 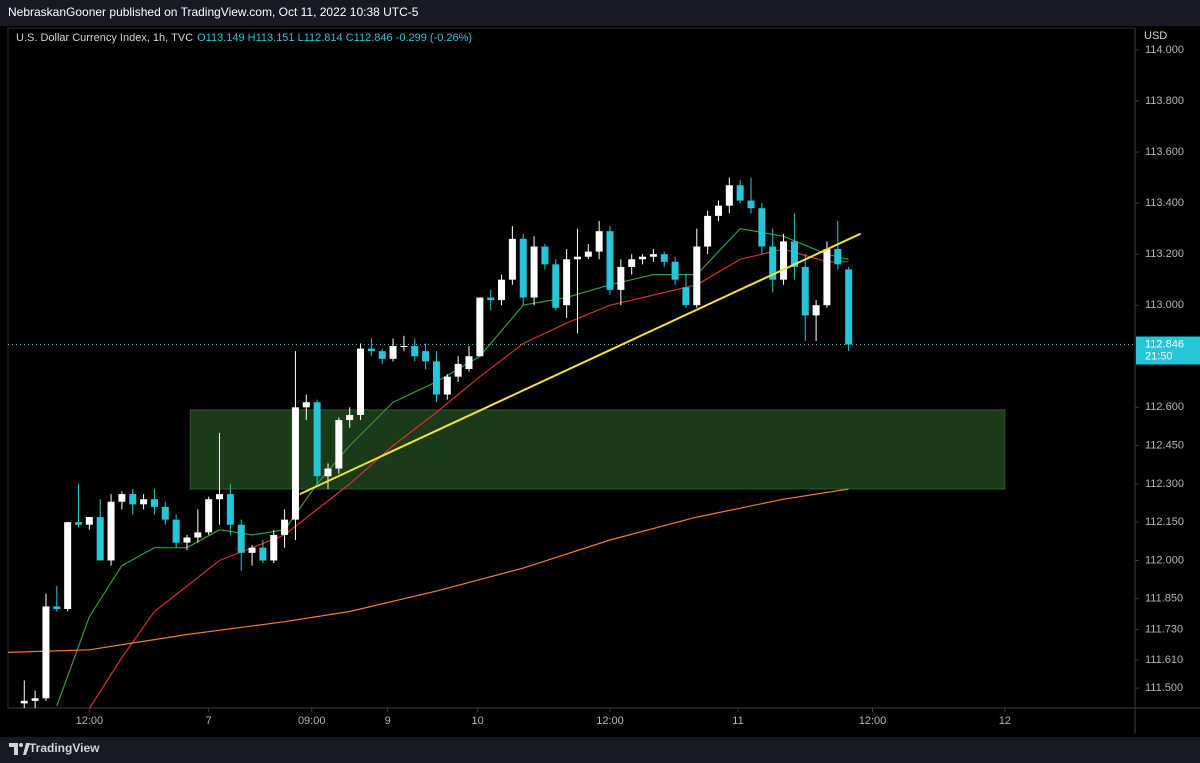 What do you see at coordinates (1159, 356) in the screenshot?
I see `countdown: 21:50` at bounding box center [1159, 356].